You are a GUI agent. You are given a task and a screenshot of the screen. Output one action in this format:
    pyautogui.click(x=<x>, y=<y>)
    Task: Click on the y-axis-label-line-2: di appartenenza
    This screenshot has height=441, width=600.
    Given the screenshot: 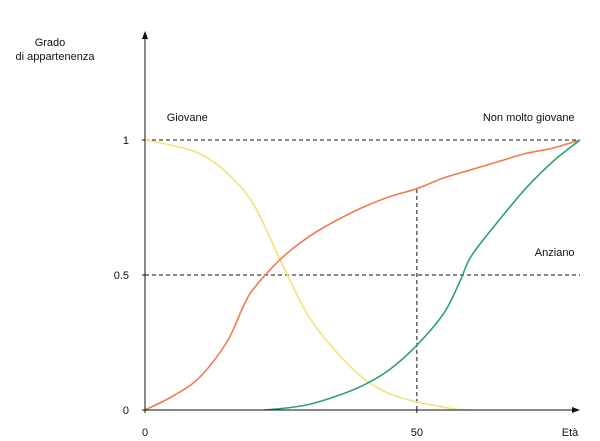 What is the action you would take?
    pyautogui.click(x=56, y=57)
    